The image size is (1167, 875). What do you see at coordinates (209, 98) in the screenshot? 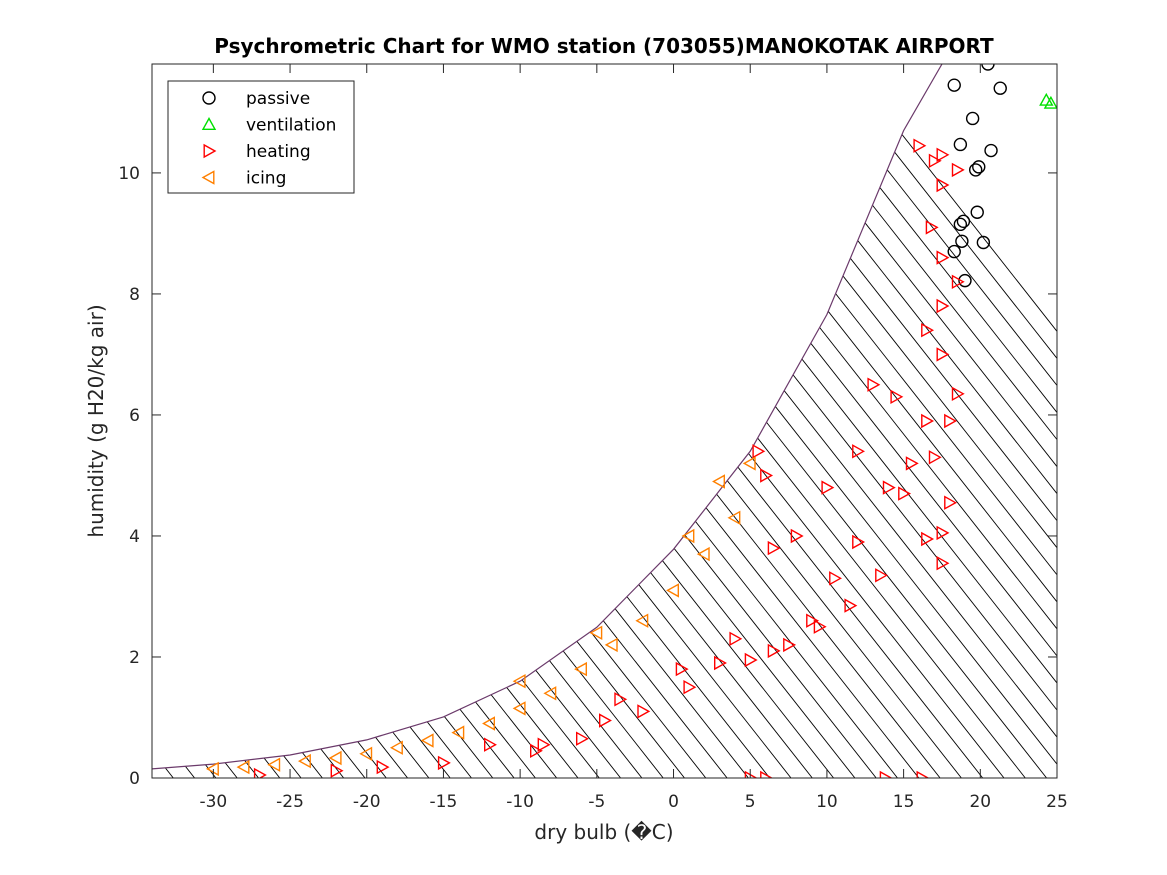
I see `legend-marker-passive` at bounding box center [209, 98].